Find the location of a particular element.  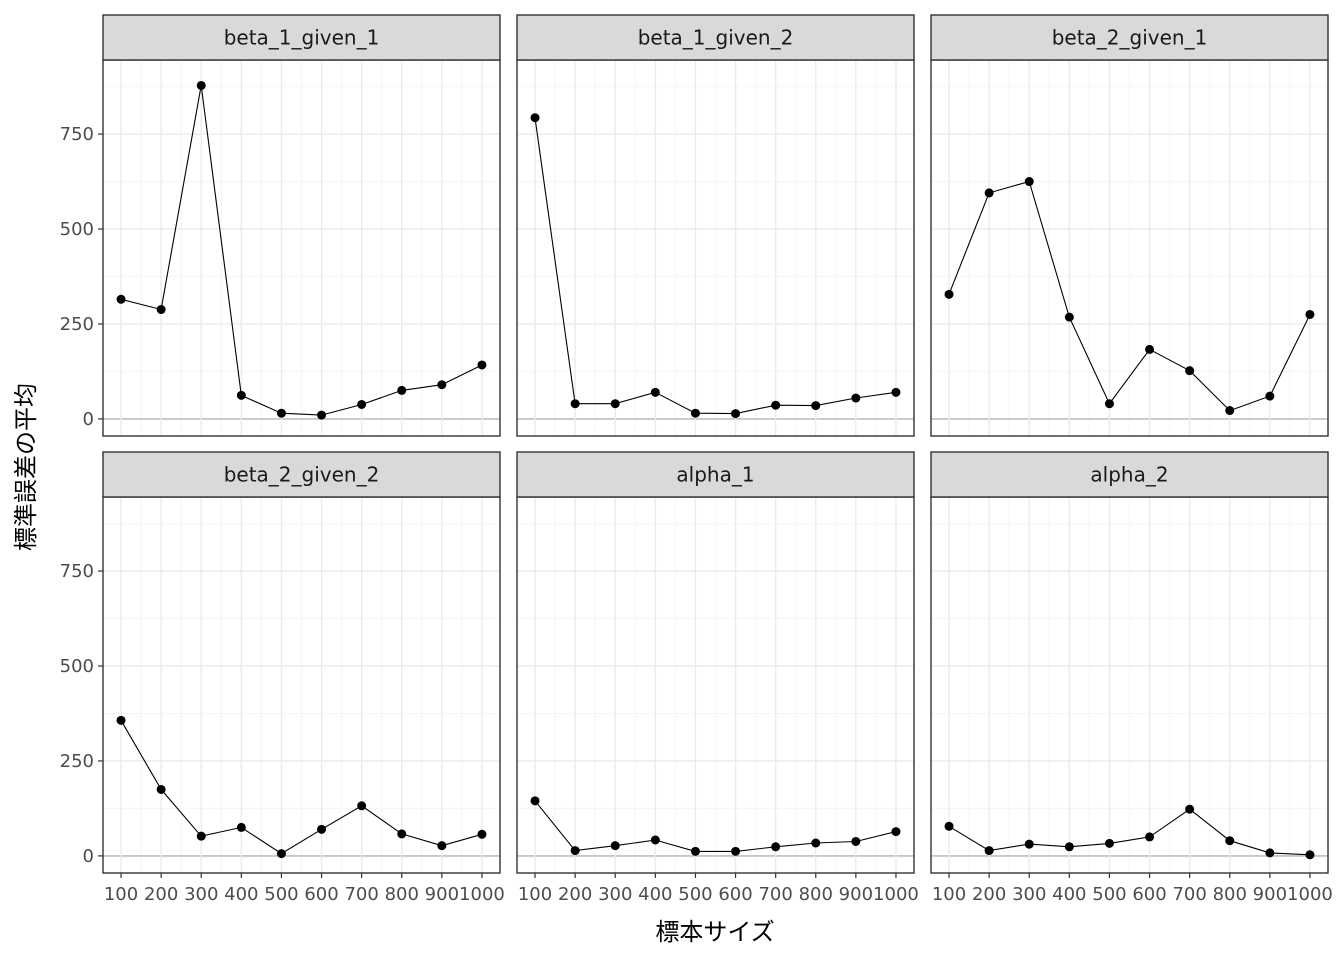

facet-strip-label: beta_2_given_2 is located at coordinates (302, 475).